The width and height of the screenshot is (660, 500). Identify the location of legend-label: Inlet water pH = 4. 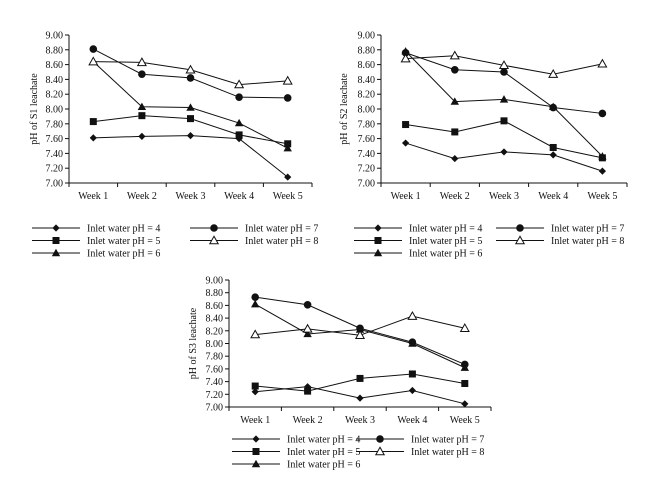
(323, 440).